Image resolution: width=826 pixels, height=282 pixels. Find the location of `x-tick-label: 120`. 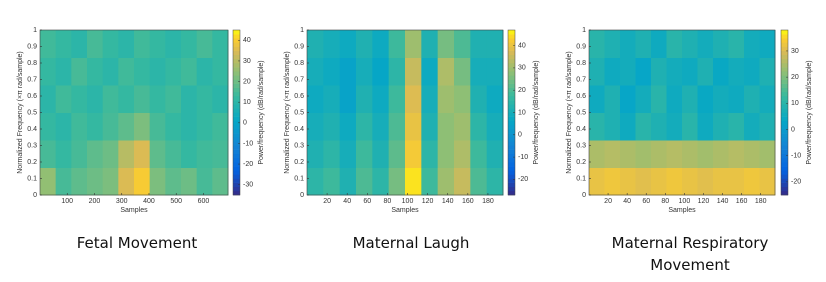

x-tick-label: 120 is located at coordinates (428, 201).